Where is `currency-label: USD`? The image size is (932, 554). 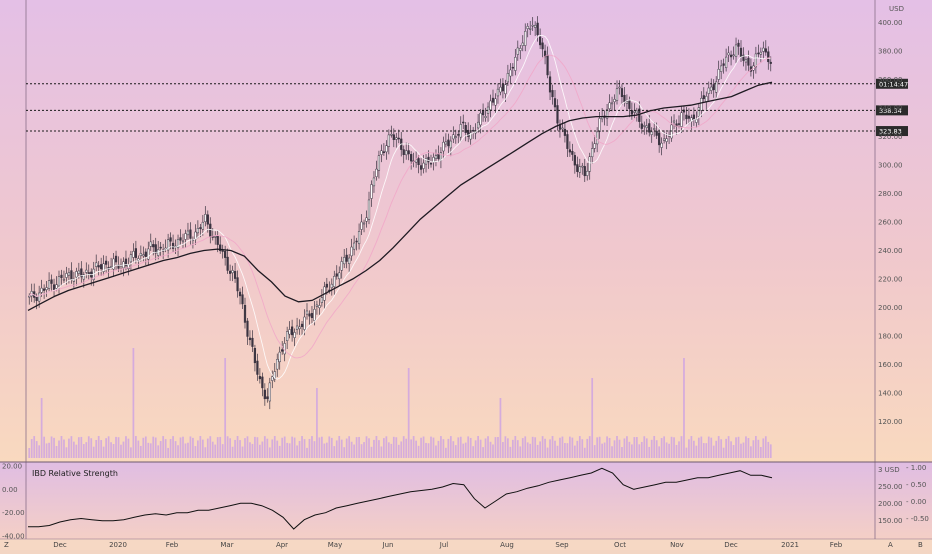
currency-label: USD is located at coordinates (896, 9).